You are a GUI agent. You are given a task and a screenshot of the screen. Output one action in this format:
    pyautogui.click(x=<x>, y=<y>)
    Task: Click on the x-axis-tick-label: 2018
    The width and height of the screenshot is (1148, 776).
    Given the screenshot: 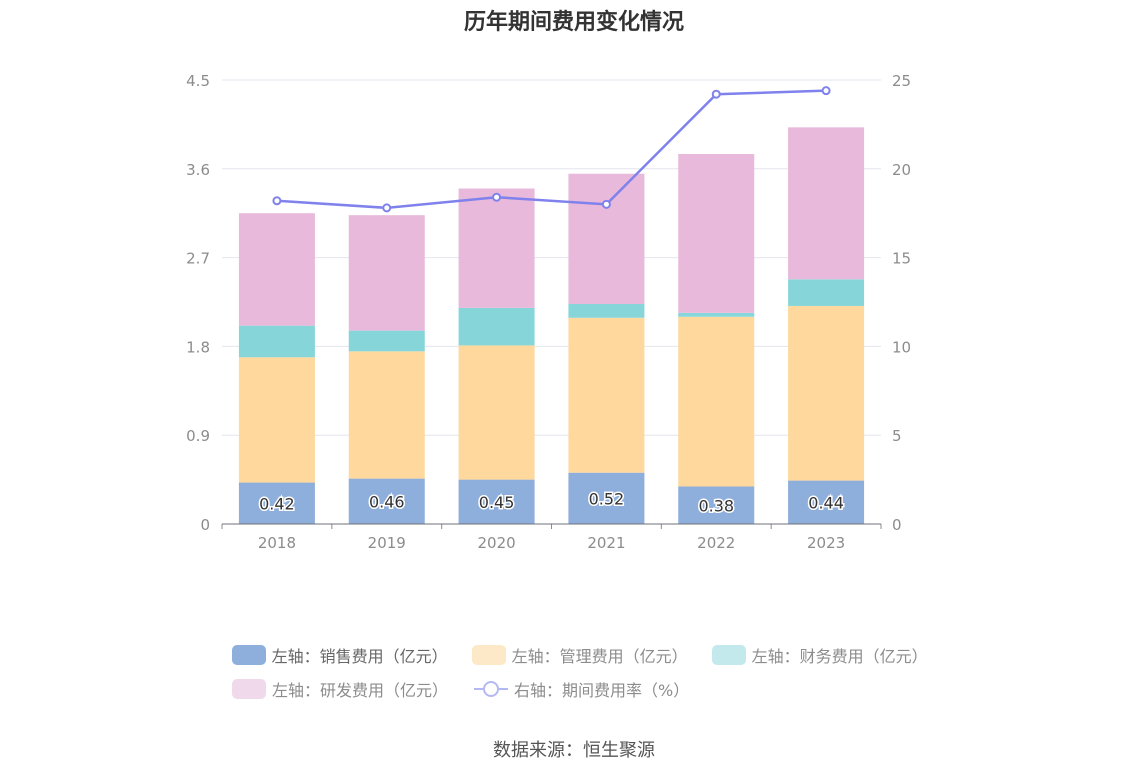 What is the action you would take?
    pyautogui.click(x=277, y=543)
    